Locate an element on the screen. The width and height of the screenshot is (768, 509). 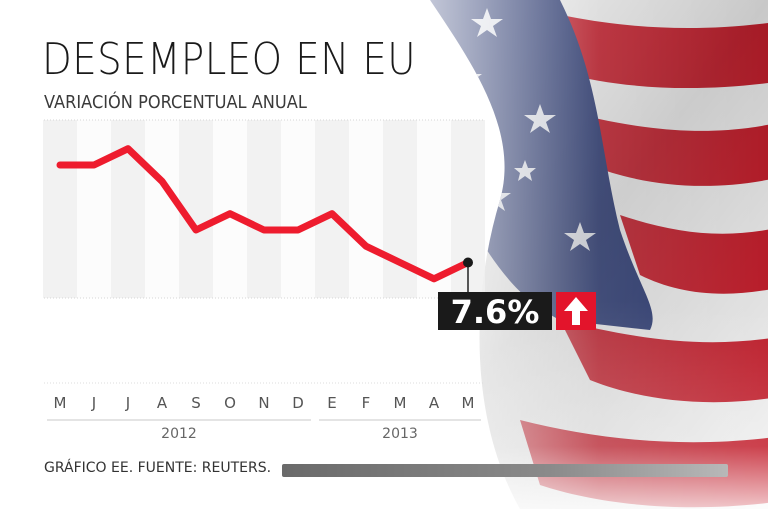
x-tick-label: D is located at coordinates (298, 403).